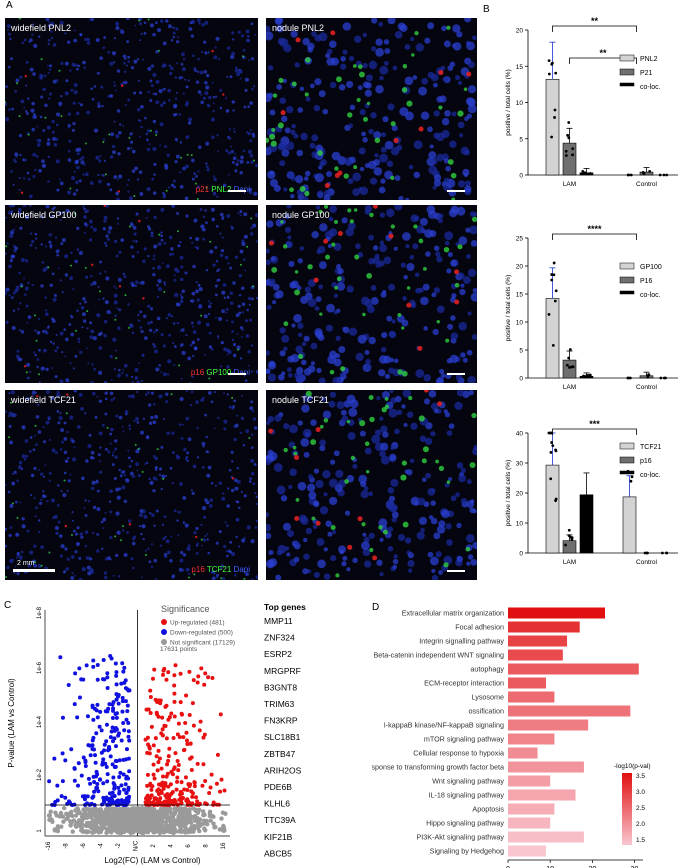  I want to click on y-tick-label: 10, so click(520, 524).